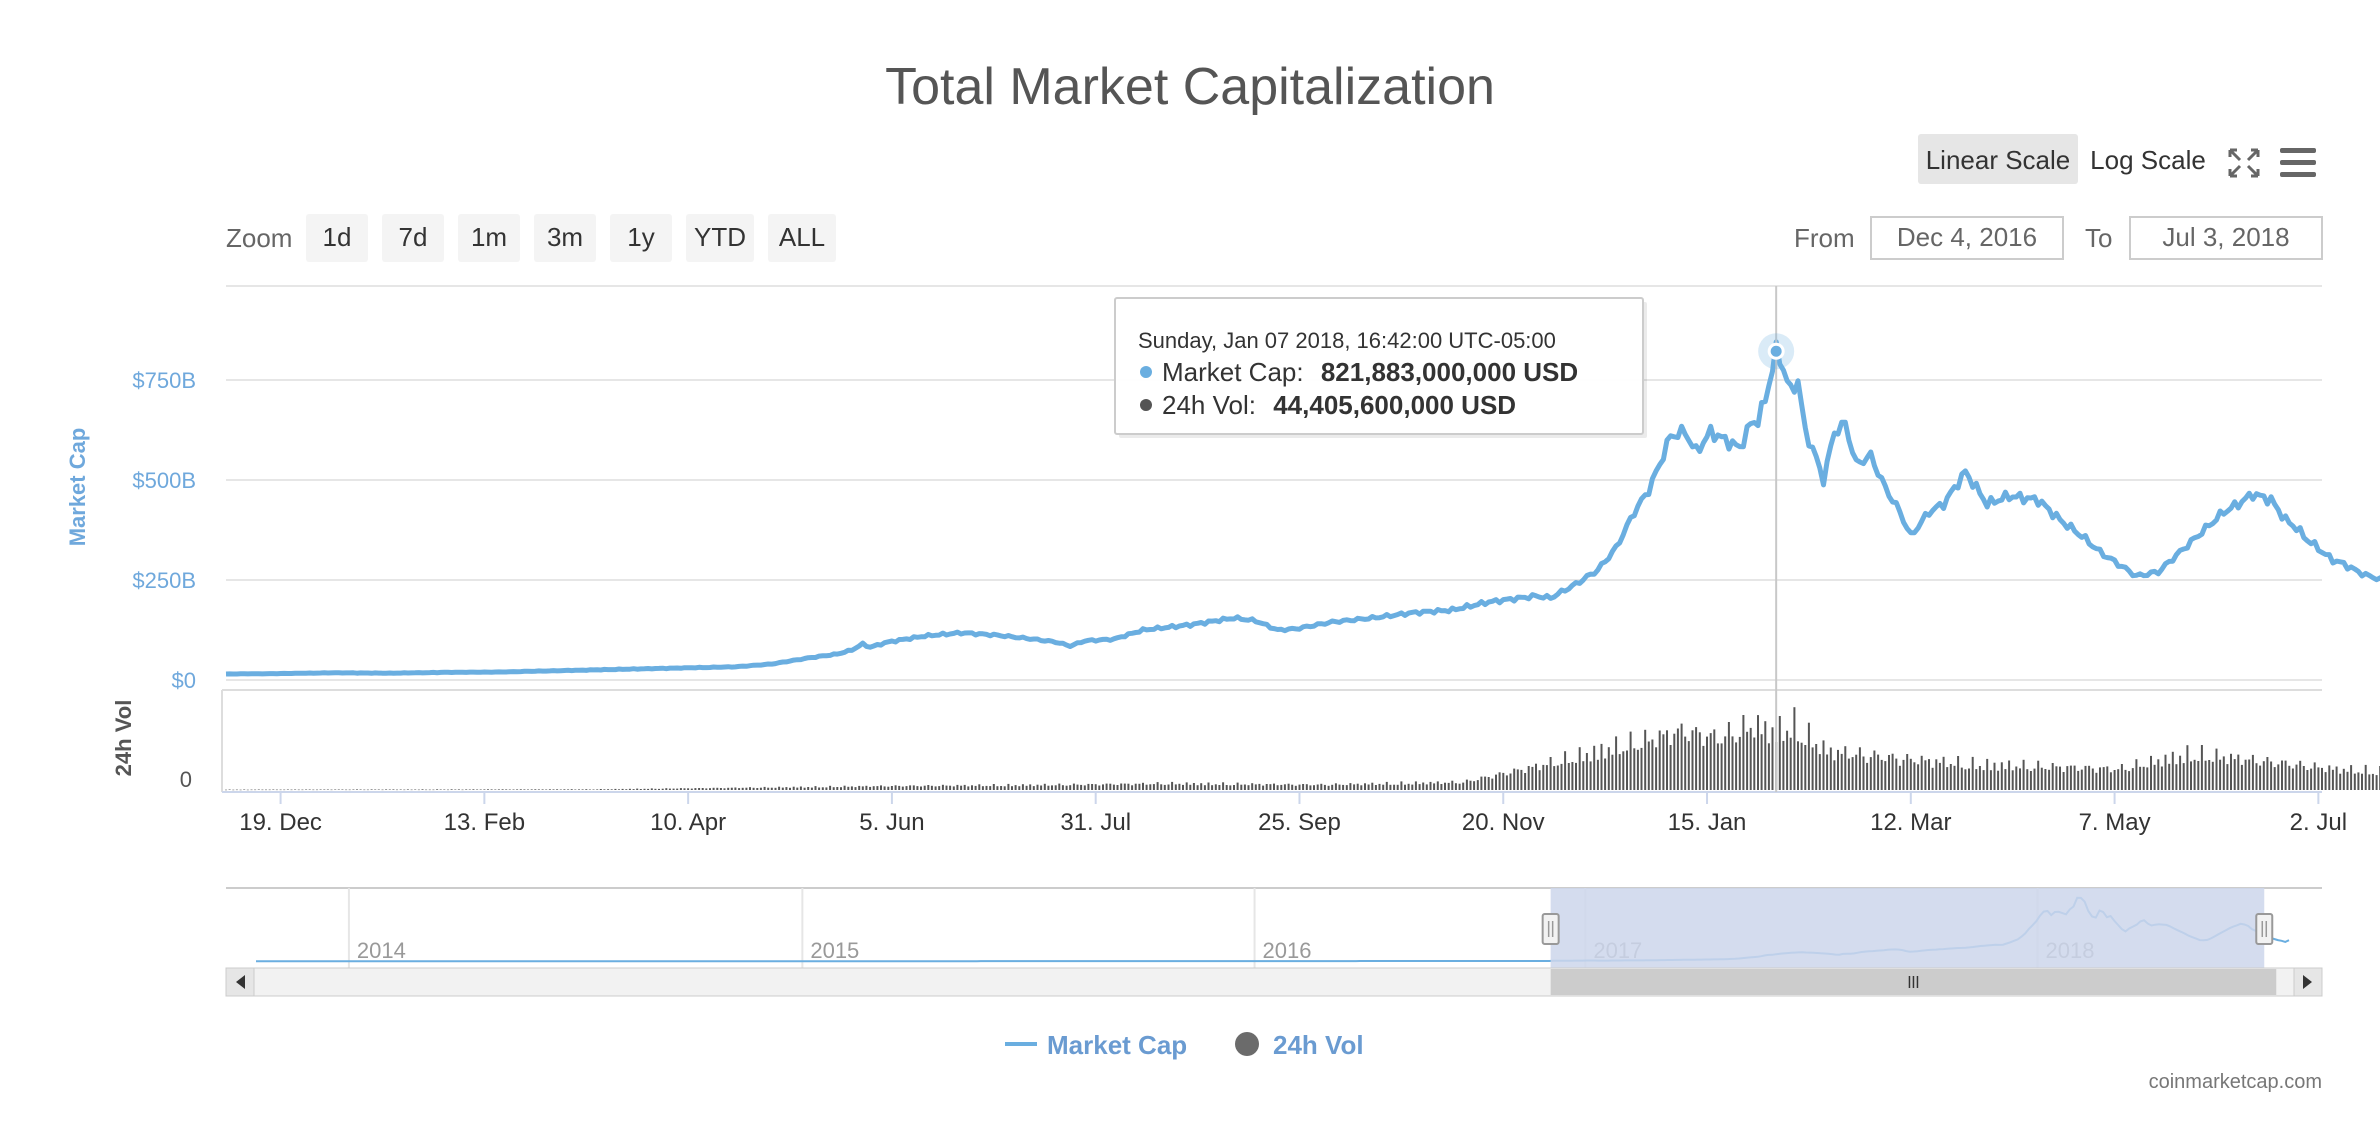 The image size is (2380, 1125). What do you see at coordinates (1274, 927) in the screenshot?
I see `navigator: 20142015201620172018` at bounding box center [1274, 927].